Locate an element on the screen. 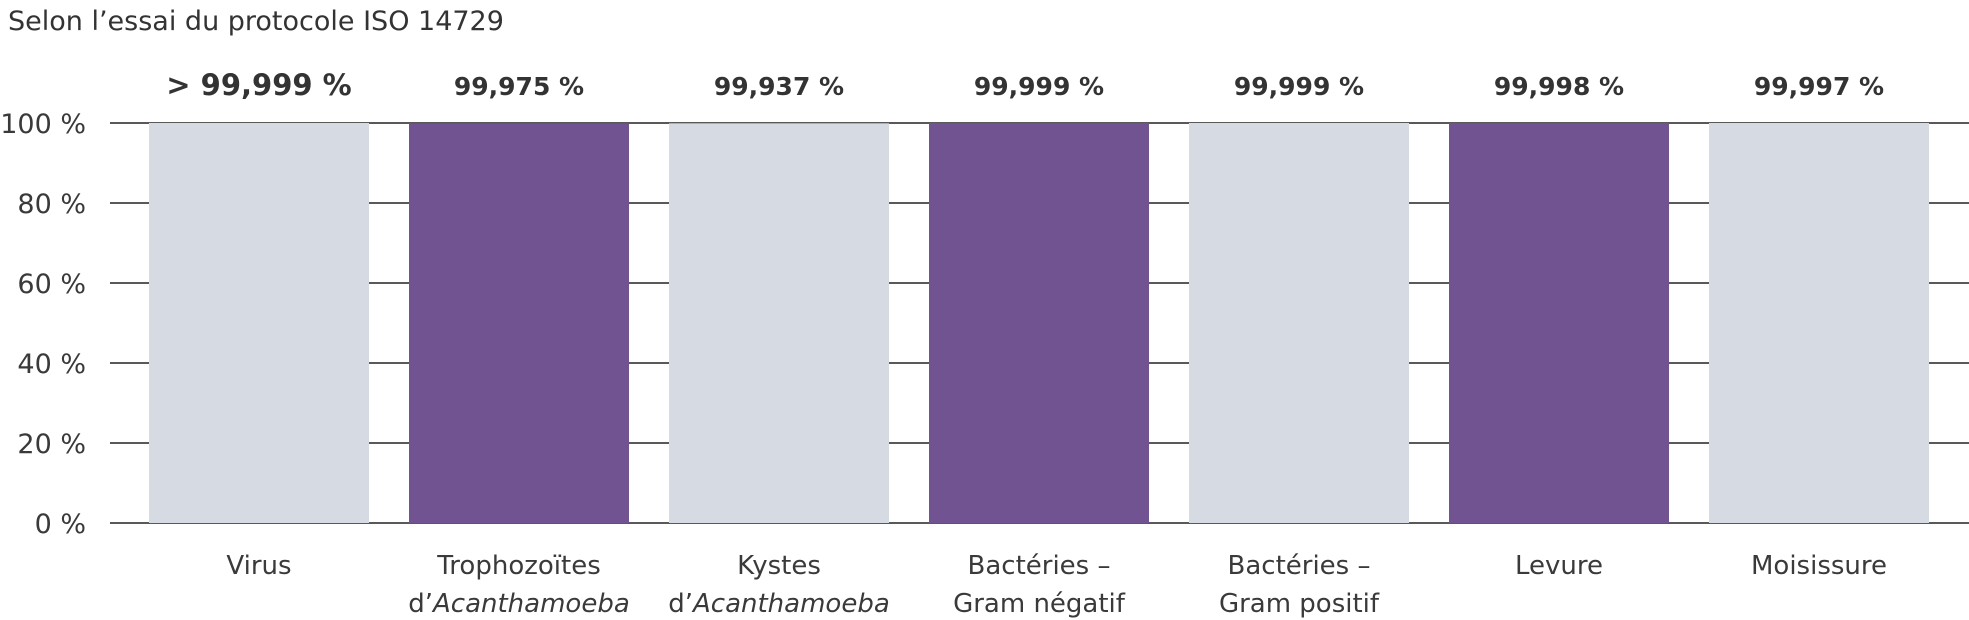 This screenshot has height=620, width=1969. y-tick-label: 80 % is located at coordinates (51, 204).